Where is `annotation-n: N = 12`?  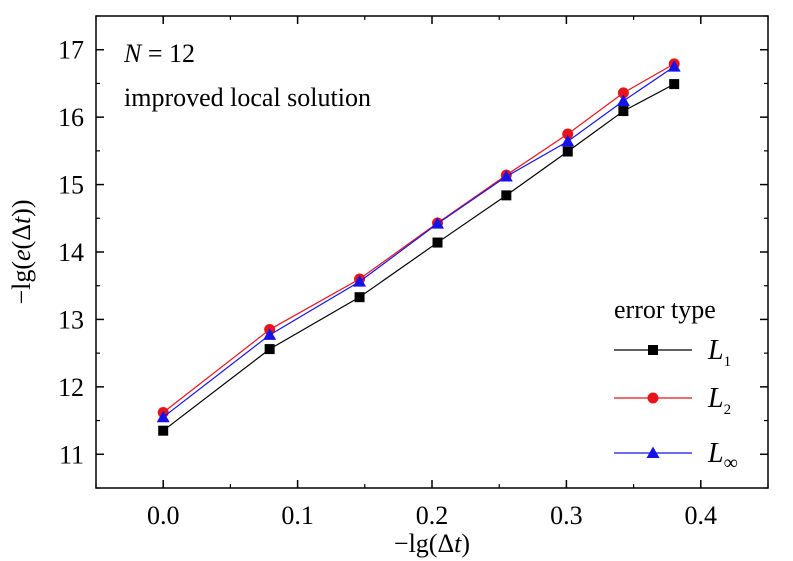
annotation-n: N = 12 is located at coordinates (159, 53).